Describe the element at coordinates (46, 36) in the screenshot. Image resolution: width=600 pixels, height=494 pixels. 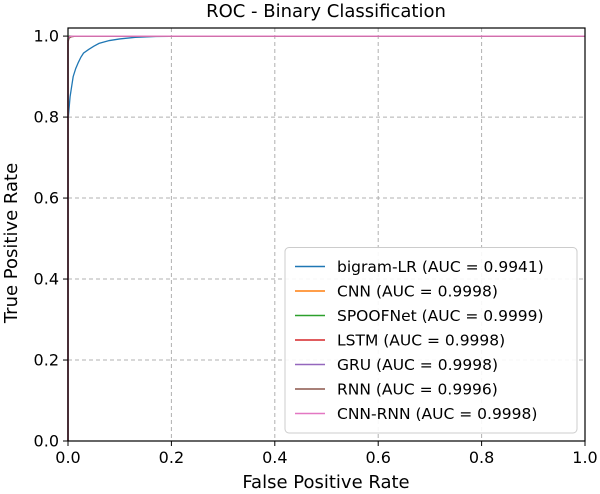
I see `y-tick-label: 1.0` at that location.